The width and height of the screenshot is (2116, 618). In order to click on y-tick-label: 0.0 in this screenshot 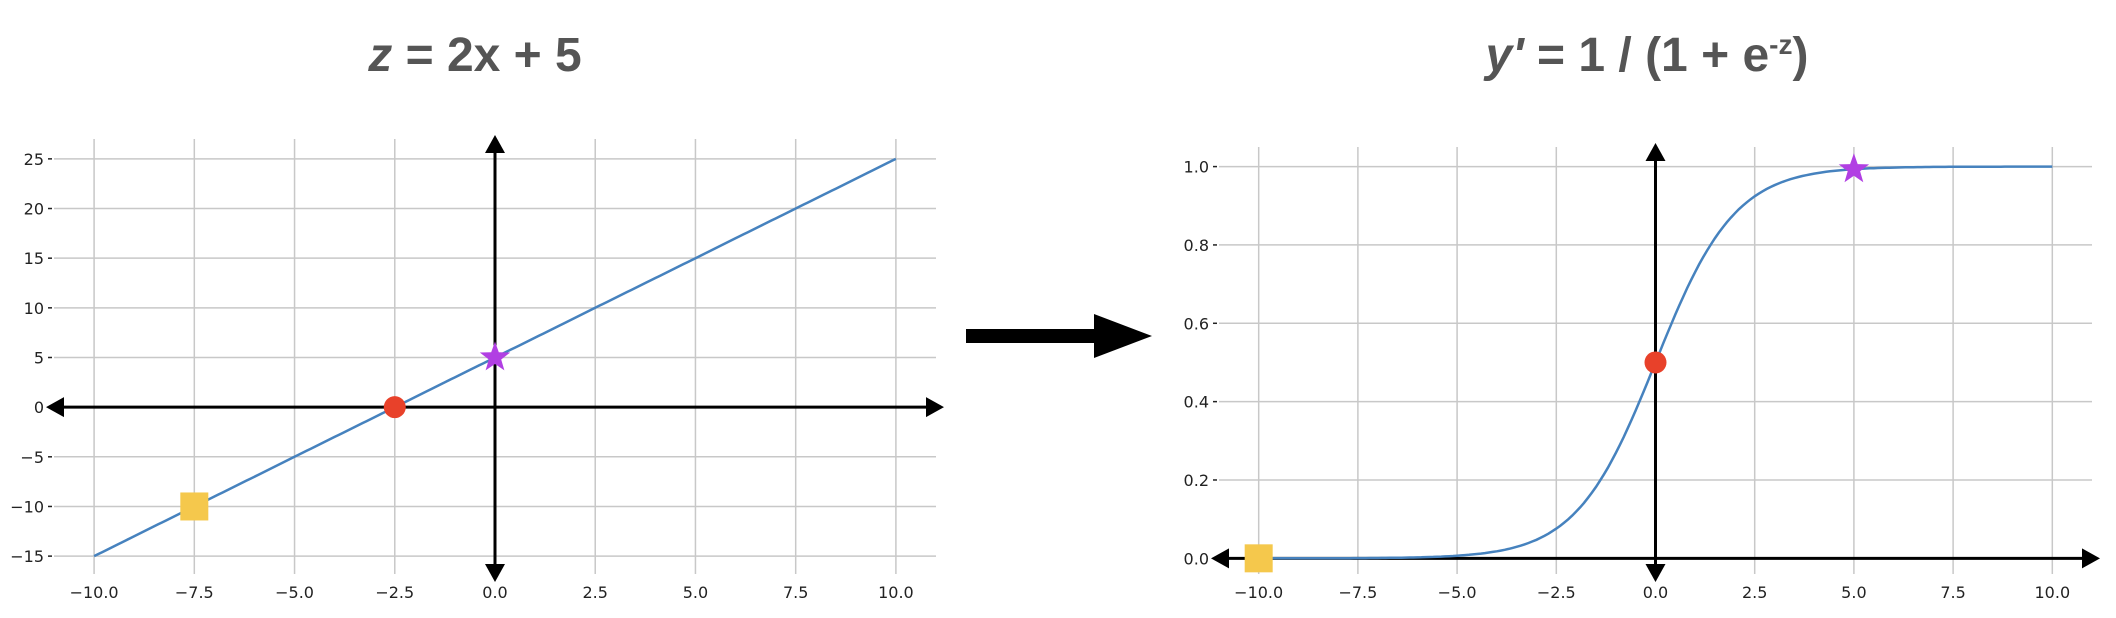, I will do `click(1196, 558)`.